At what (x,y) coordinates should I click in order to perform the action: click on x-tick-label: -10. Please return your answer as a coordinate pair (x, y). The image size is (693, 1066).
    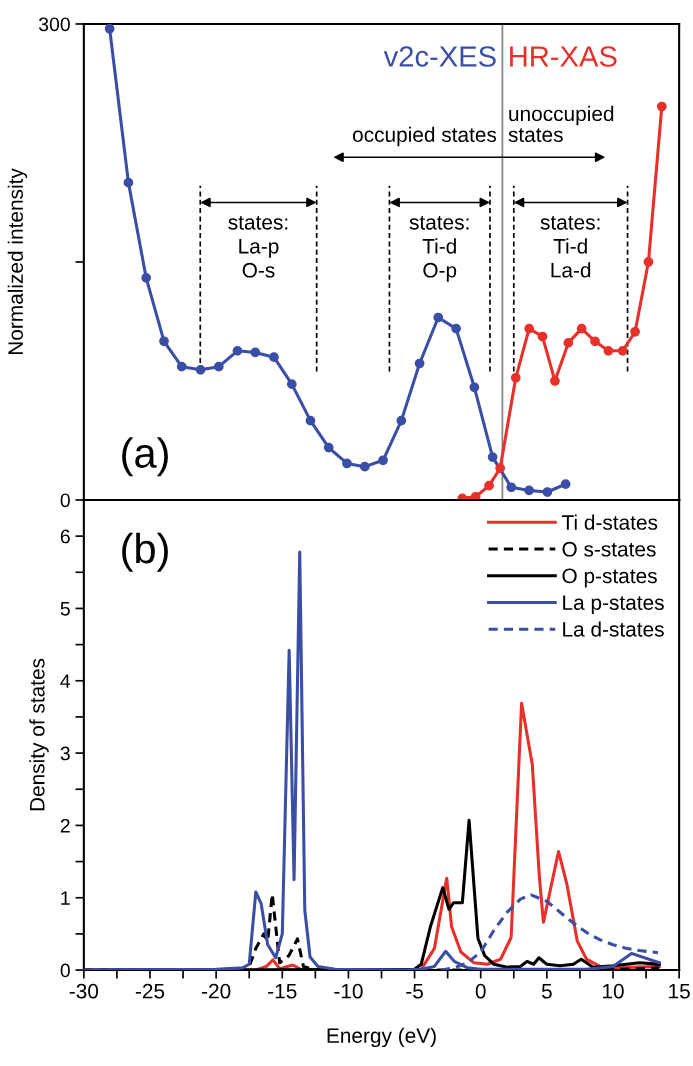
    Looking at the image, I should click on (348, 991).